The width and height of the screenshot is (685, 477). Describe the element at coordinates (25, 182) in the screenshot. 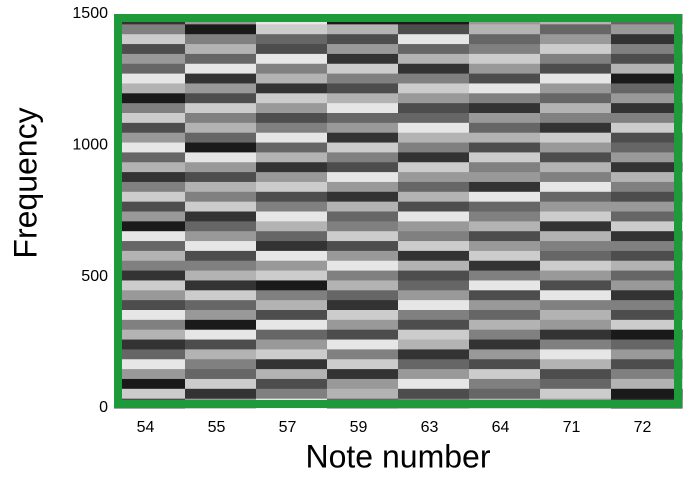

I see `y-axis-title: Frequency` at that location.